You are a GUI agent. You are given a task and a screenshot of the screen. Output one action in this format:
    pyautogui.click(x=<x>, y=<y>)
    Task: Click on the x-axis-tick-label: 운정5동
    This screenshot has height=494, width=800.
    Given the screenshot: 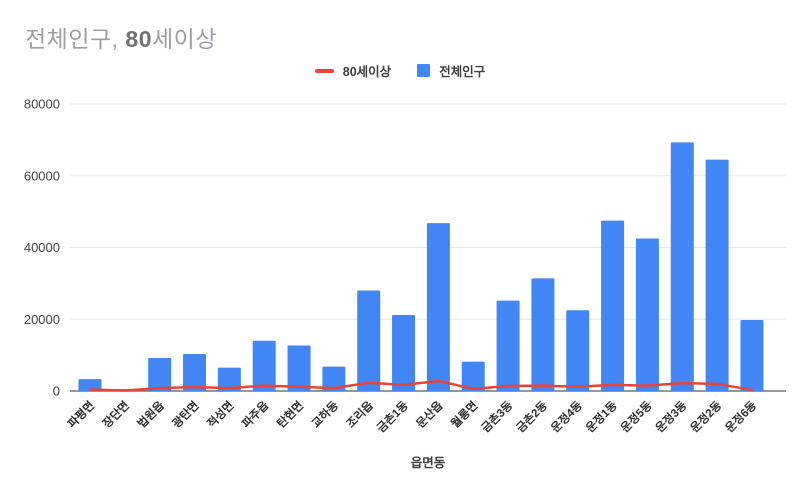 What is the action you would take?
    pyautogui.click(x=636, y=416)
    